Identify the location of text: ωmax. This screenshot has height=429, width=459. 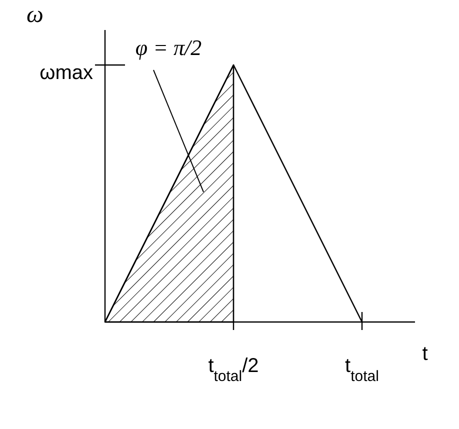
(66, 73).